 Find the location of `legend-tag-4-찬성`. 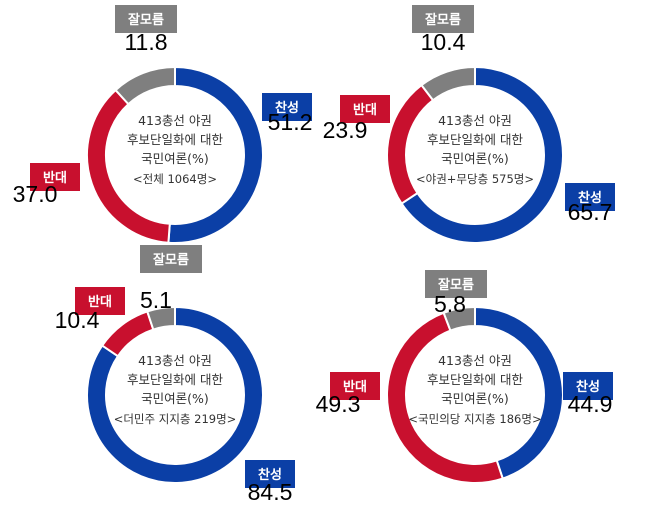

legend-tag-4-찬성 is located at coordinates (588, 386).